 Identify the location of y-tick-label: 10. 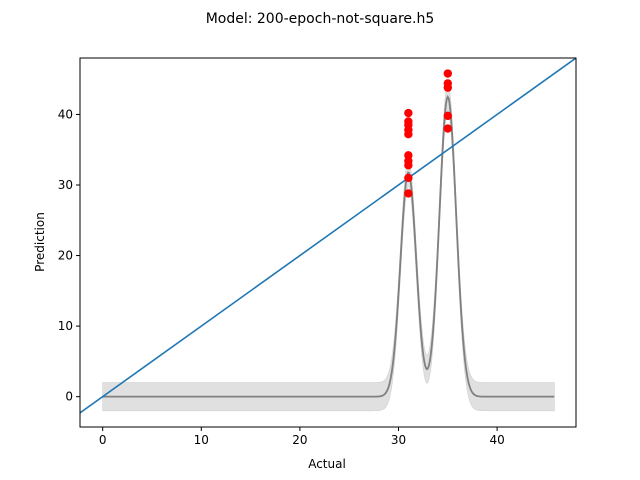
(65, 326).